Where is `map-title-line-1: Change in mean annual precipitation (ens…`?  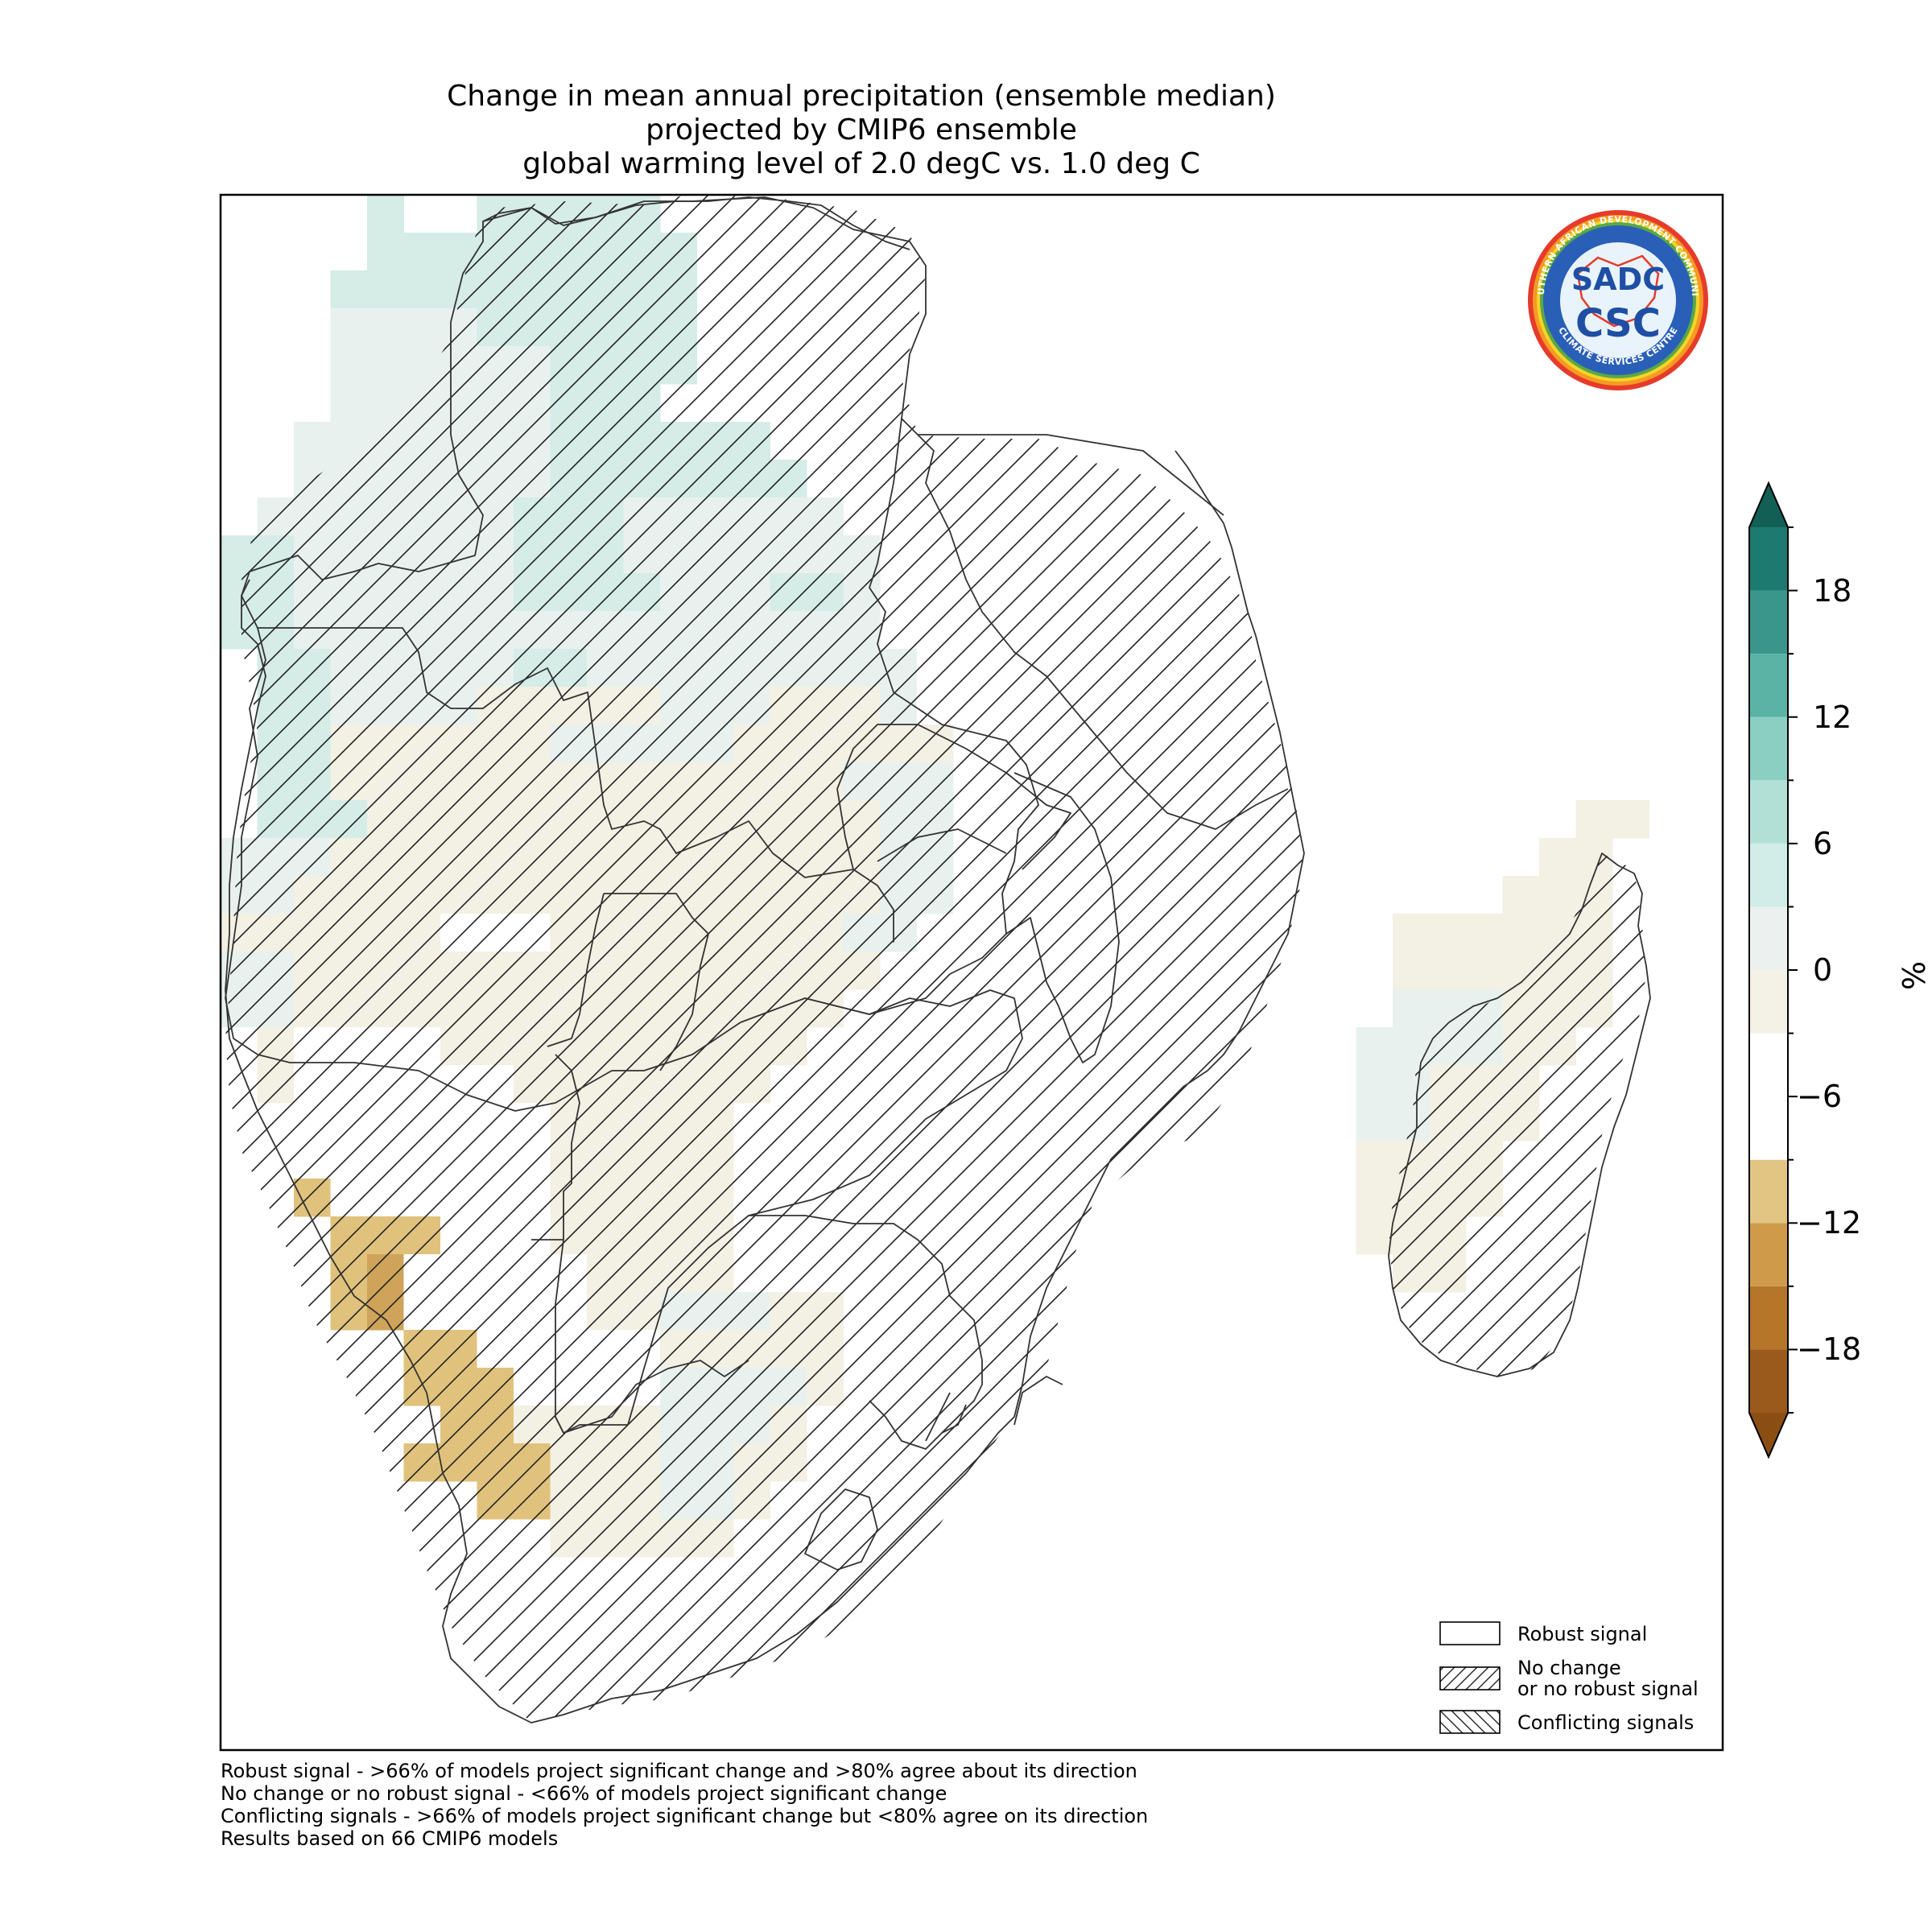
map-title-line-1: Change in mean annual precipitation (ens… is located at coordinates (861, 96).